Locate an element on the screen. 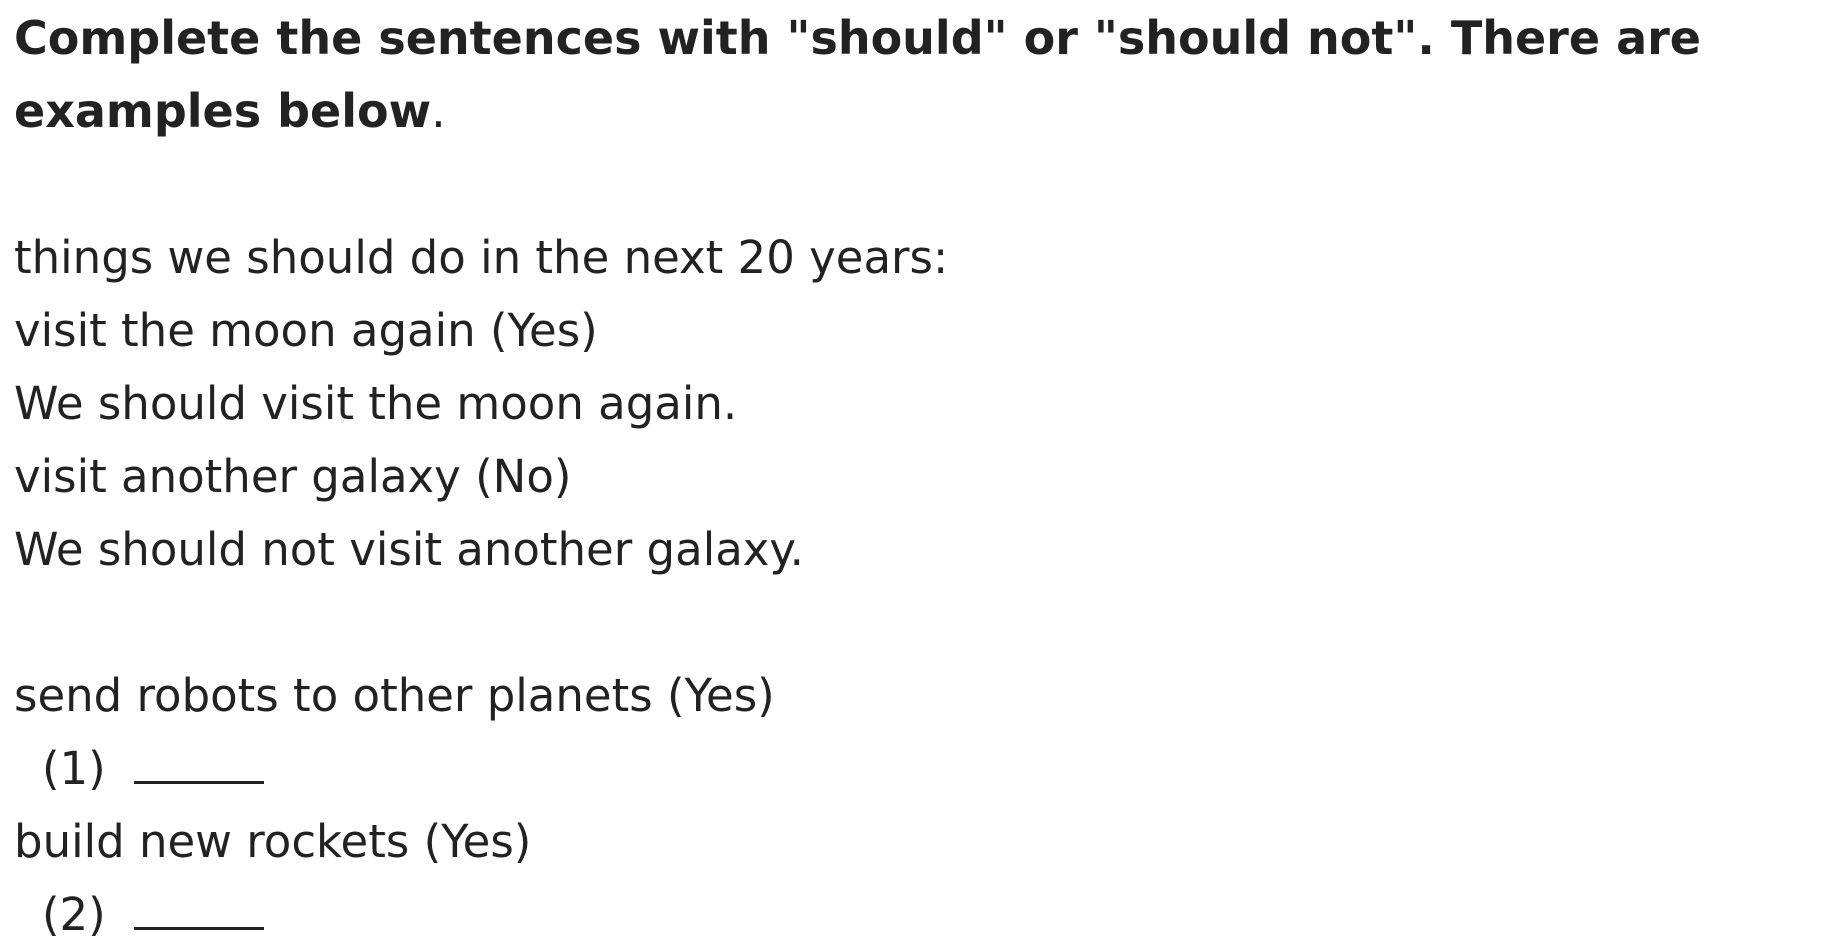 This screenshot has width=1842, height=951. question-prompt-2: build new rockets (Yes) is located at coordinates (273, 841).